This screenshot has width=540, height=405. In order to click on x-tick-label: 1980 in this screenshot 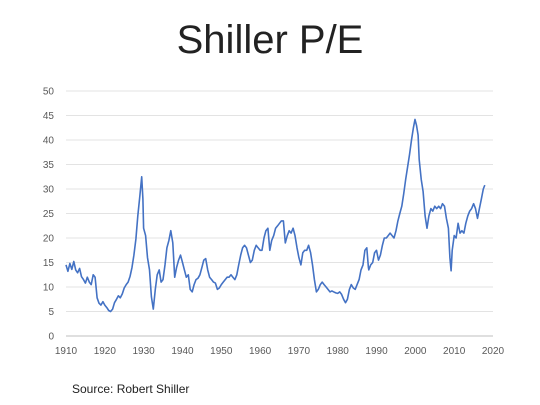, I will do `click(338, 351)`.